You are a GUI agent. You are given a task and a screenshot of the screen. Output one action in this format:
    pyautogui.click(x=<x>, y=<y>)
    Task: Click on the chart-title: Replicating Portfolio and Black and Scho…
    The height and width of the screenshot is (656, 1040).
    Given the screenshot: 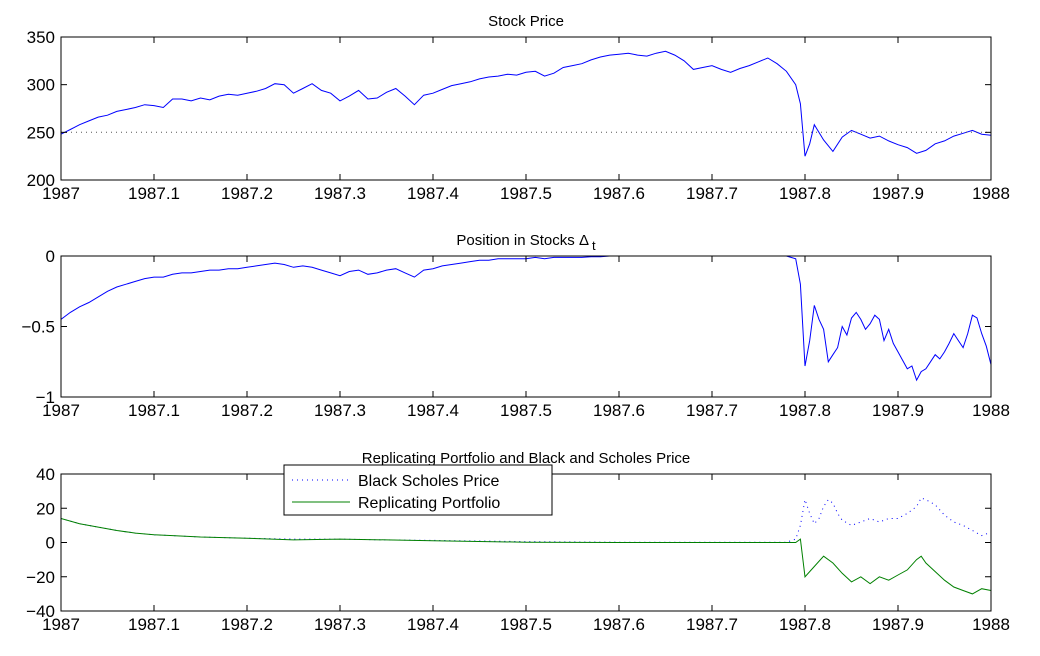 What is the action you would take?
    pyautogui.click(x=526, y=458)
    